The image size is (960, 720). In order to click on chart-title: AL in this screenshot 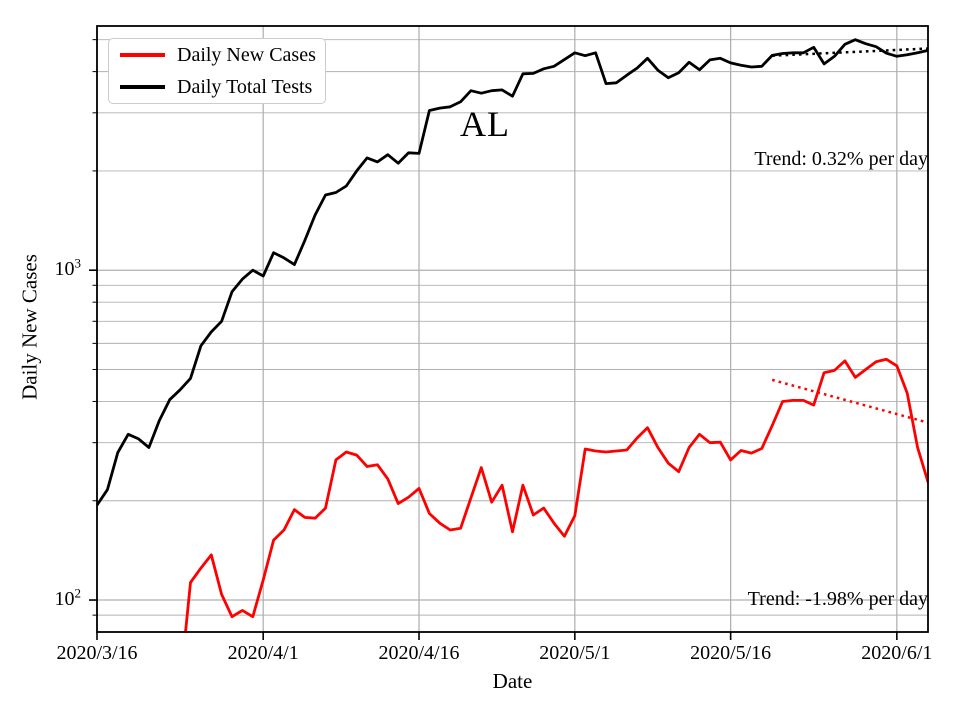, I will do `click(485, 124)`.